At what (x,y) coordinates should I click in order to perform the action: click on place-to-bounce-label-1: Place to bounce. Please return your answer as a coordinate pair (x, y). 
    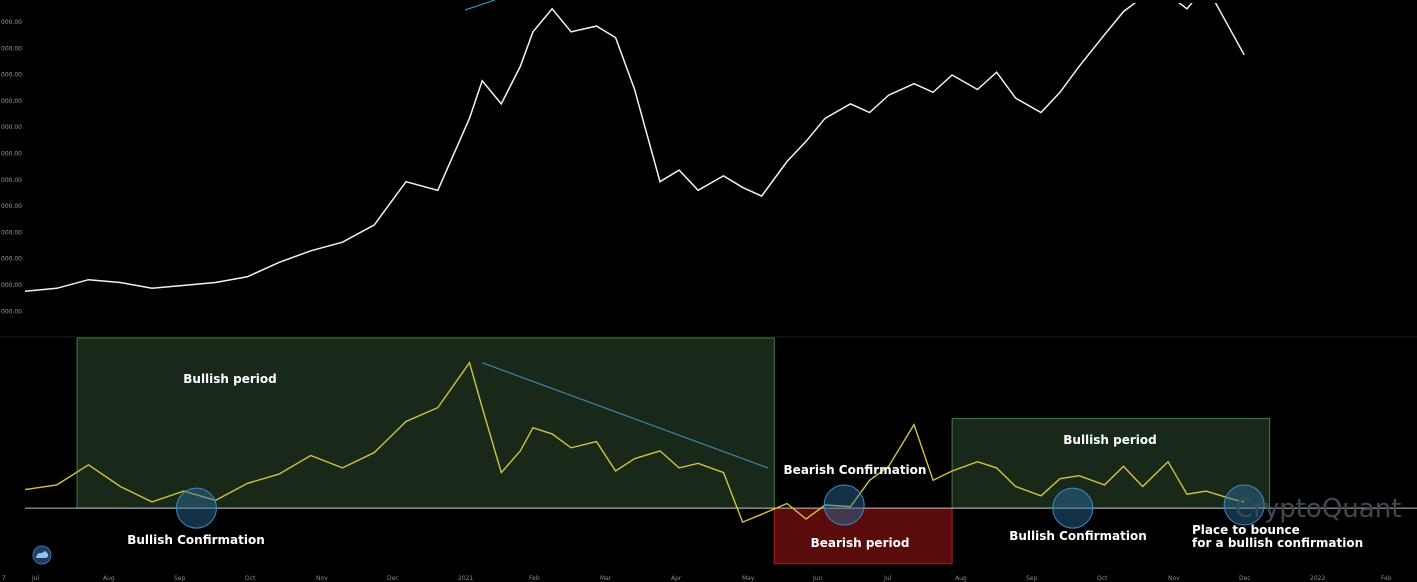
    Looking at the image, I should click on (1246, 530).